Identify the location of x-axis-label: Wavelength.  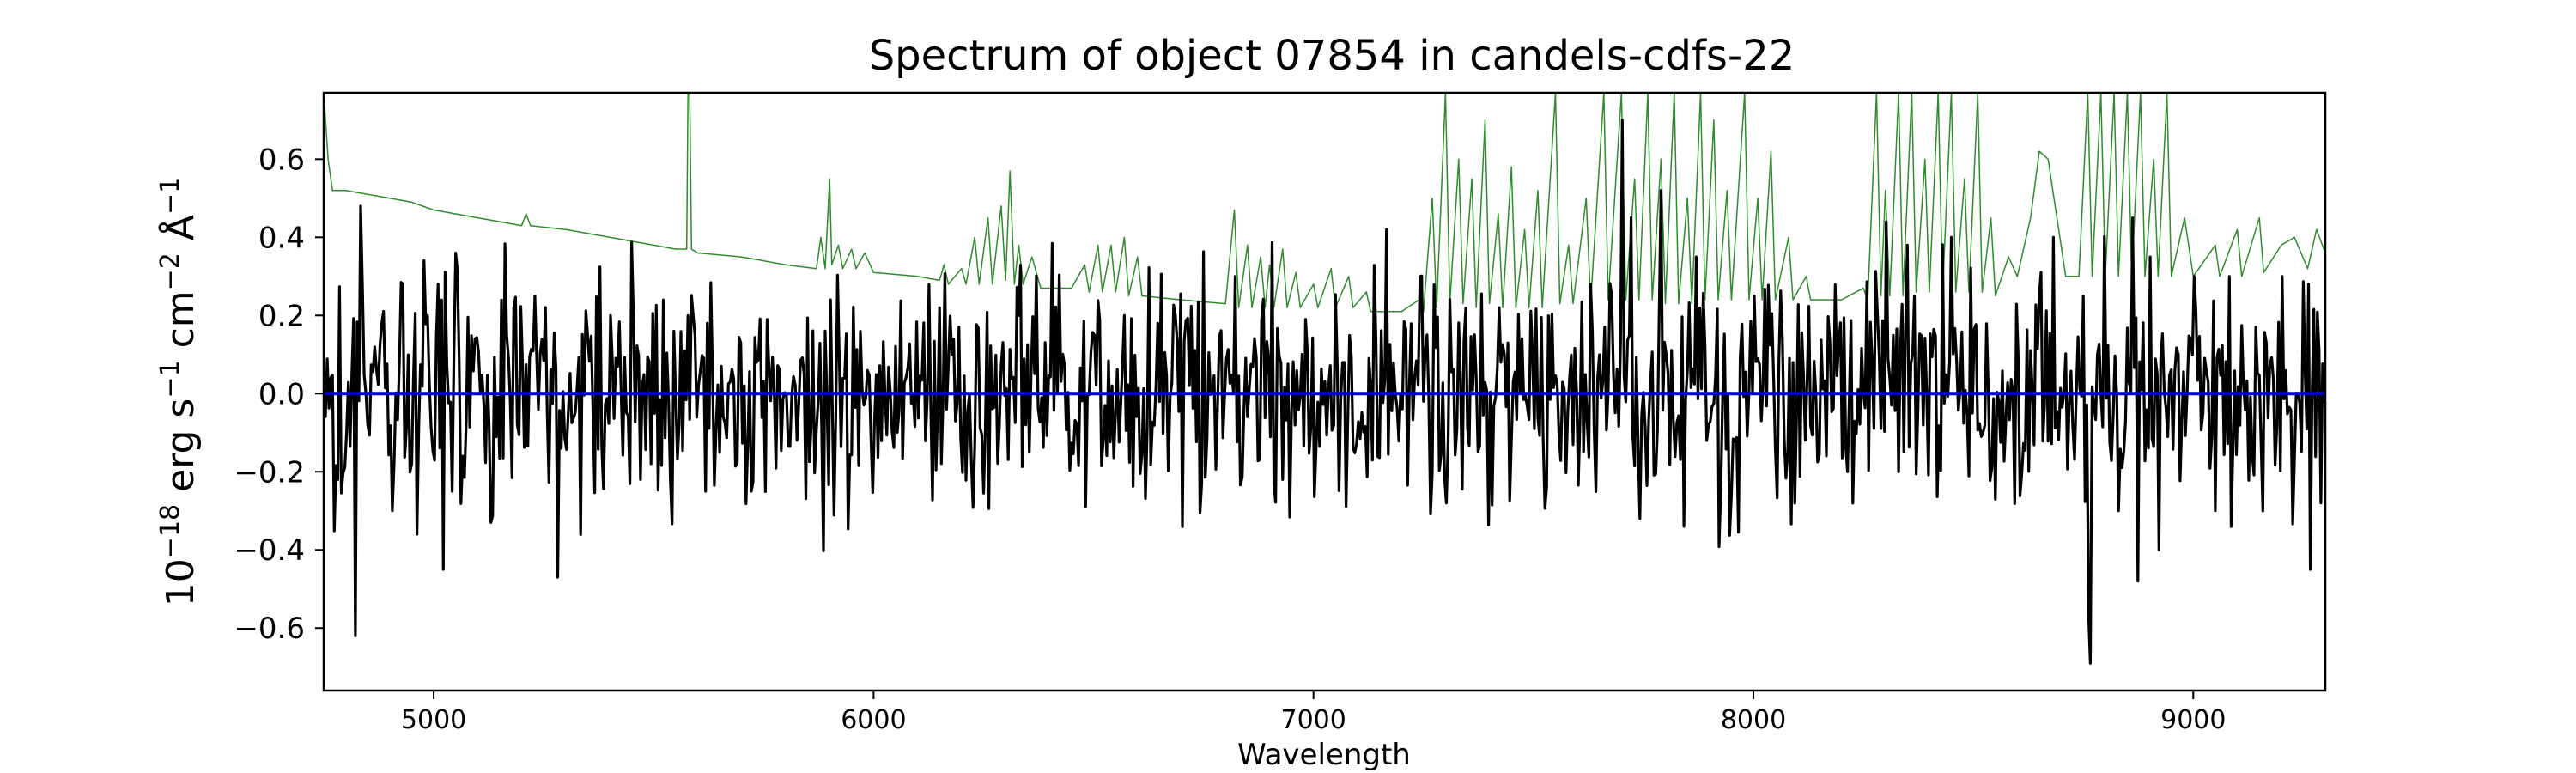
(1324, 755).